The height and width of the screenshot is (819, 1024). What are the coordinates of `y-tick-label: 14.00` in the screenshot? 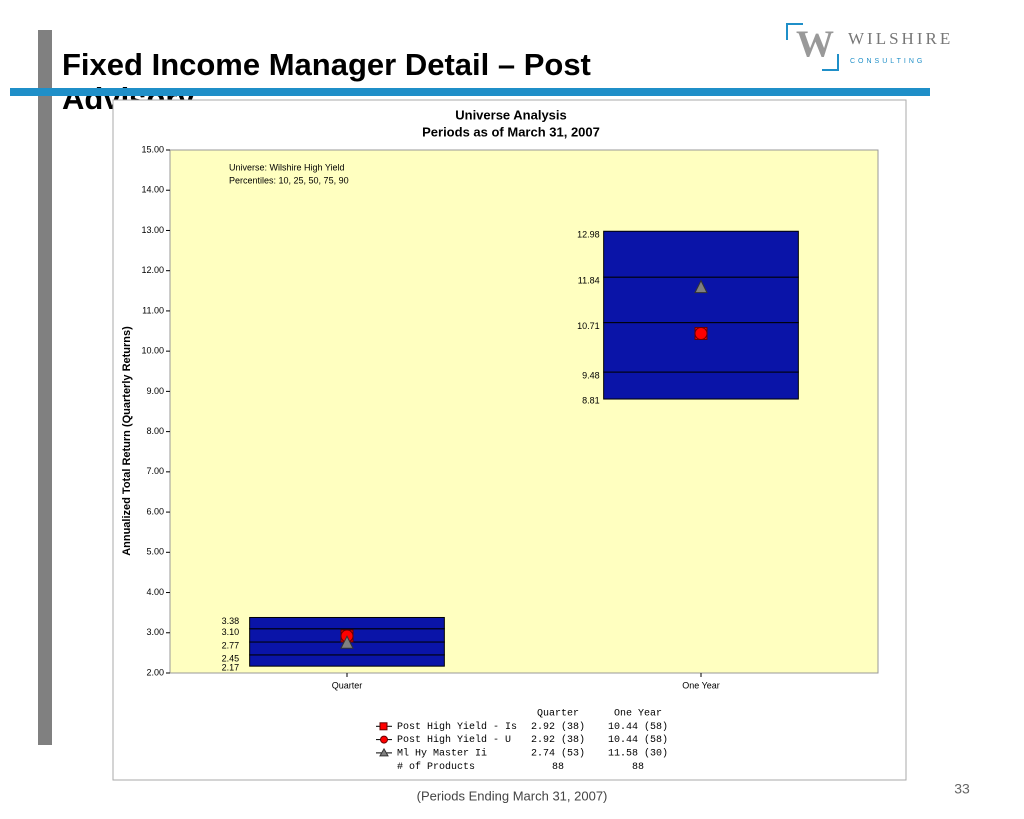 It's located at (152, 190).